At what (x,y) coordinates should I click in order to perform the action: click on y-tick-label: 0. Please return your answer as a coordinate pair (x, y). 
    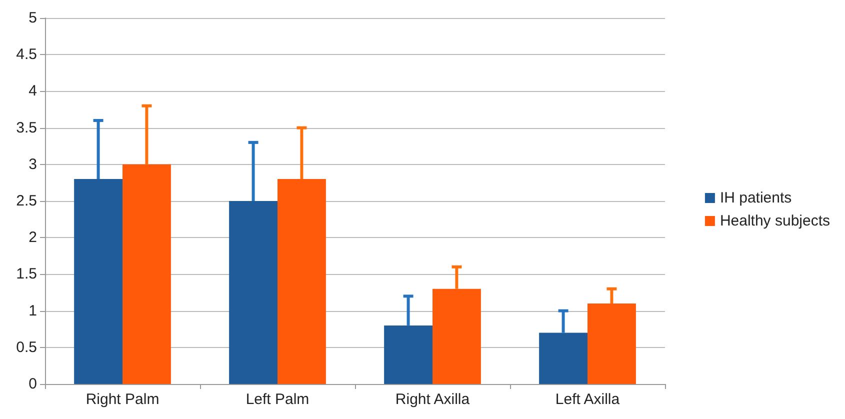
    Looking at the image, I should click on (32, 384).